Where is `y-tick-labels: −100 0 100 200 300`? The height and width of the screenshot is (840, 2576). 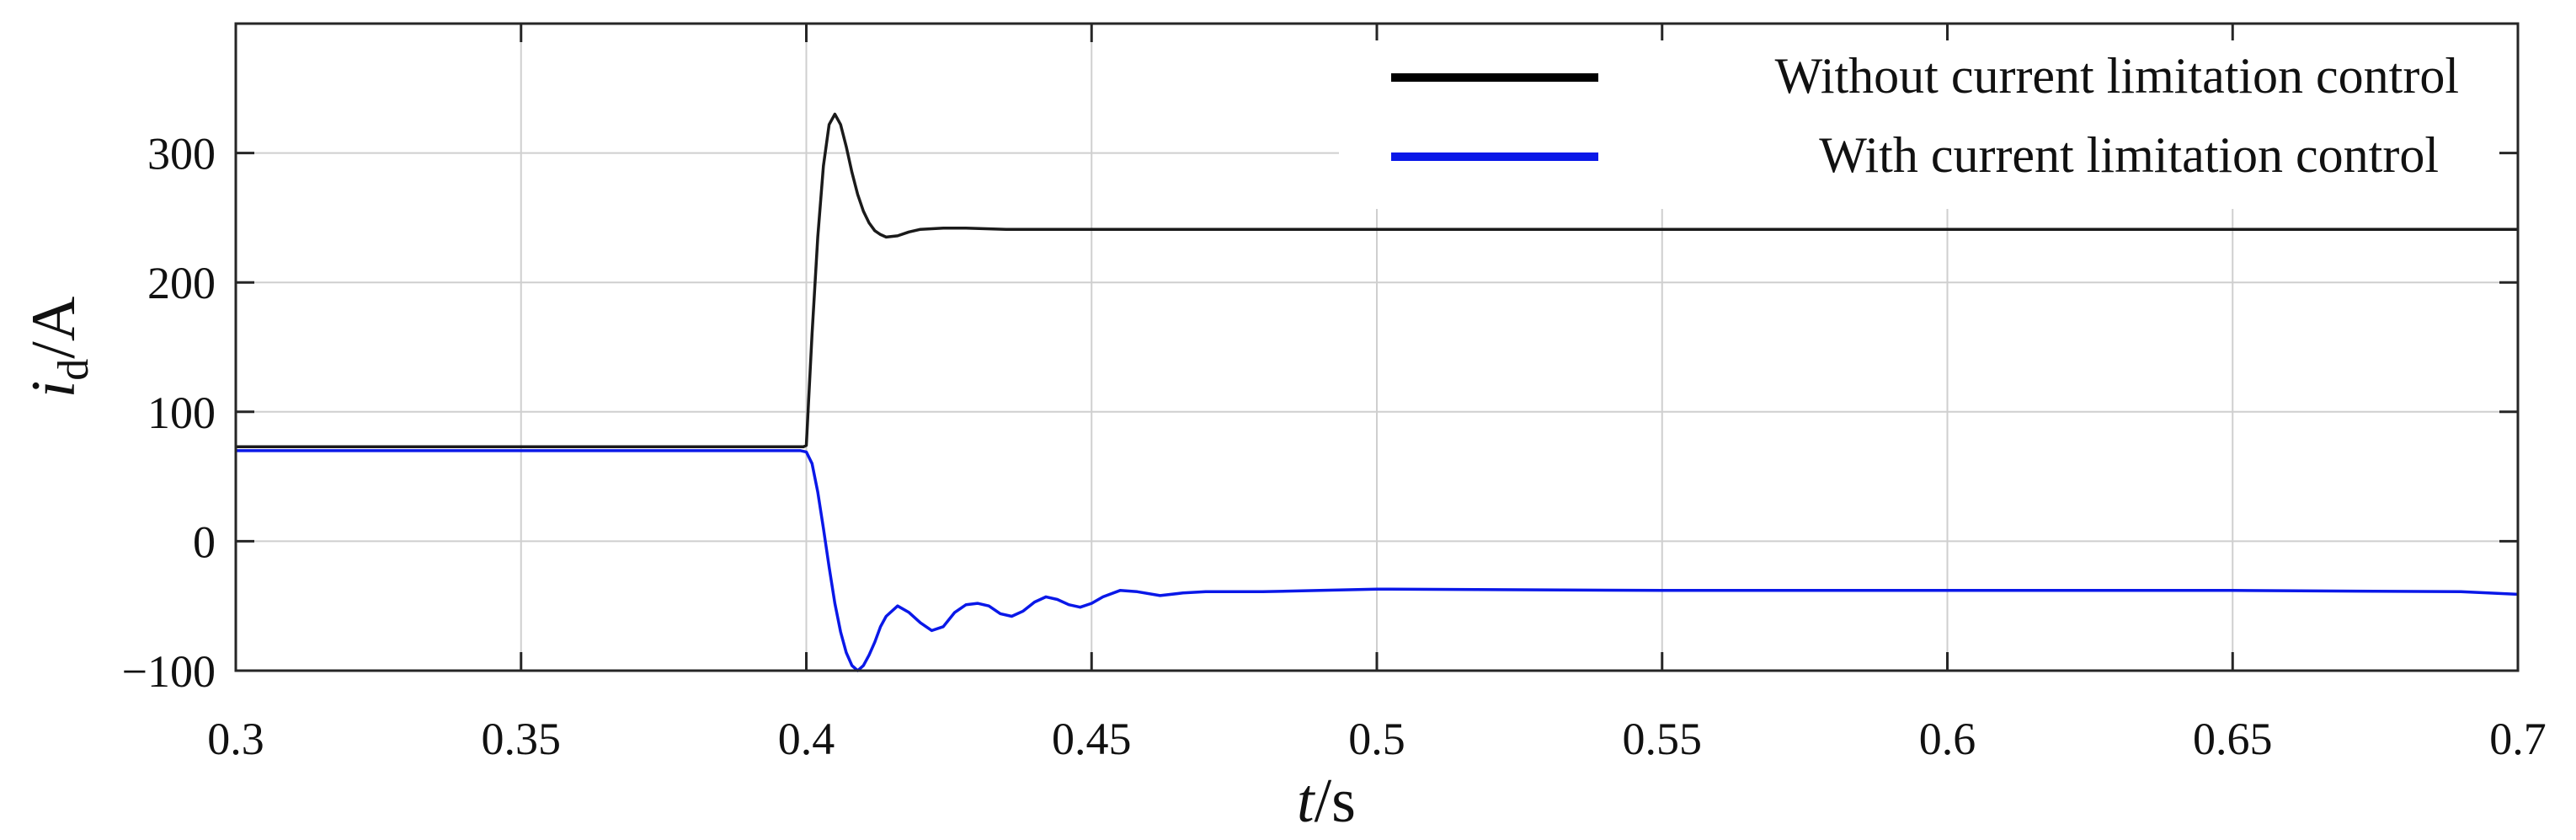 y-tick-labels: −100 0 100 200 300 is located at coordinates (169, 413).